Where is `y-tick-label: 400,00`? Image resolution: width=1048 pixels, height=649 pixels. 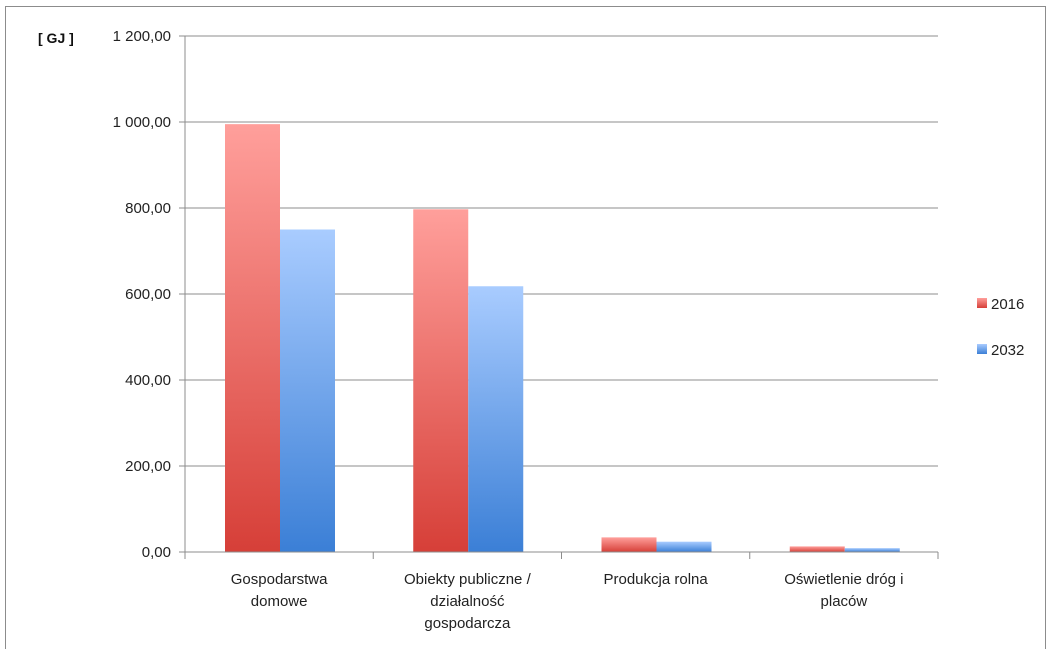
y-tick-label: 400,00 is located at coordinates (148, 380).